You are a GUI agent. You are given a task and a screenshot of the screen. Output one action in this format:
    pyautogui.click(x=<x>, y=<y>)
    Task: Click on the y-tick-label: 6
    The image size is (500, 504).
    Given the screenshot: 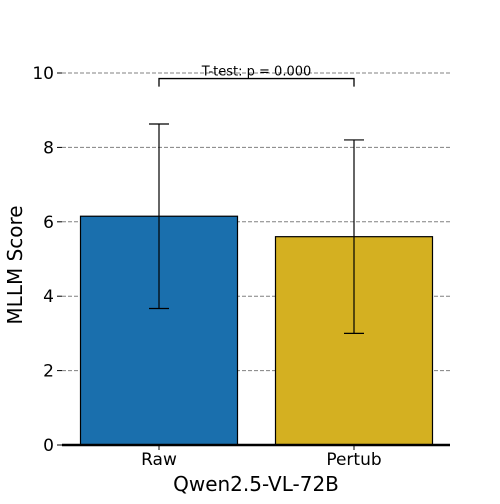 What is the action you would take?
    pyautogui.click(x=48, y=223)
    